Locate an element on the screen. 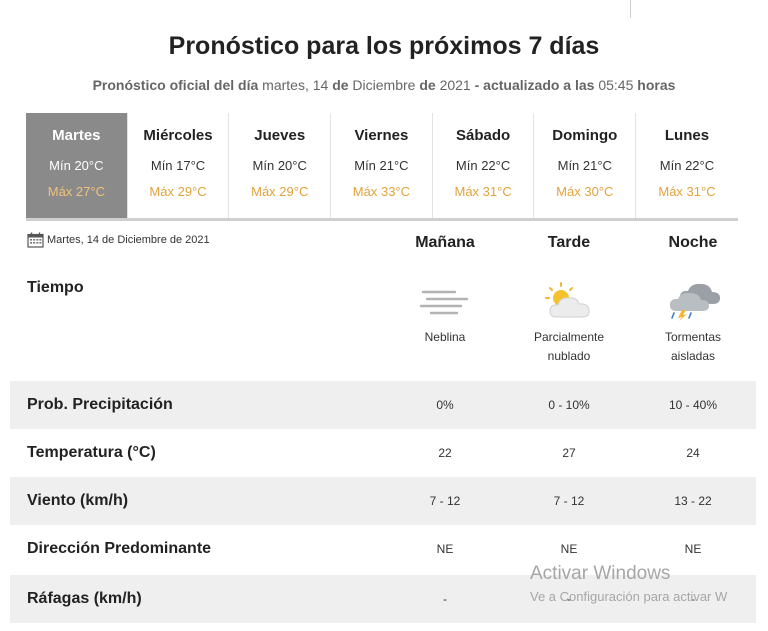 The height and width of the screenshot is (631, 768). watermark-subtitle: Ve a Configuración para activar W is located at coordinates (629, 596).